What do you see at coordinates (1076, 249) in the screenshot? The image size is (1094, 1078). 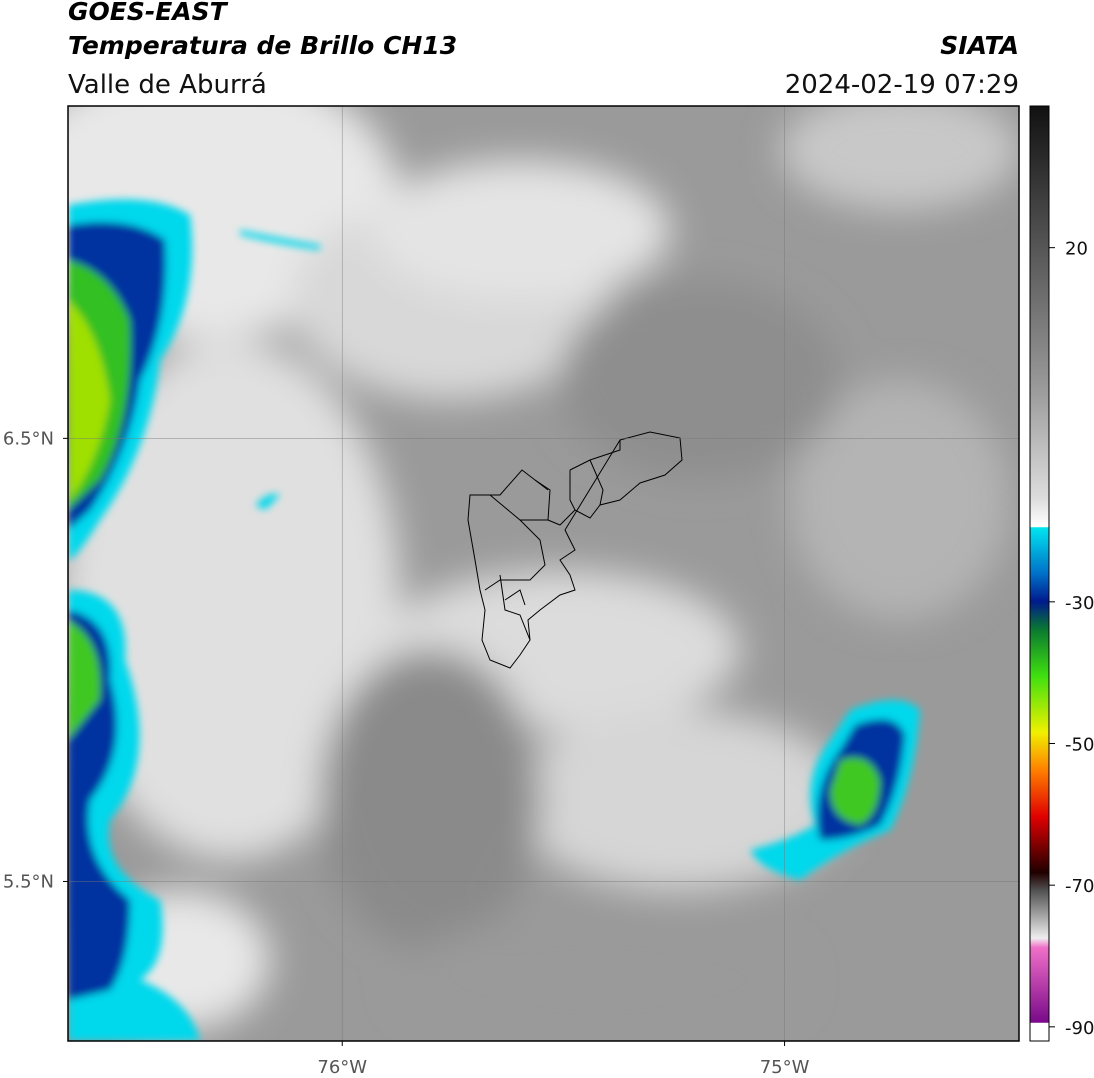 I see `colorbar-tick-label: 20` at bounding box center [1076, 249].